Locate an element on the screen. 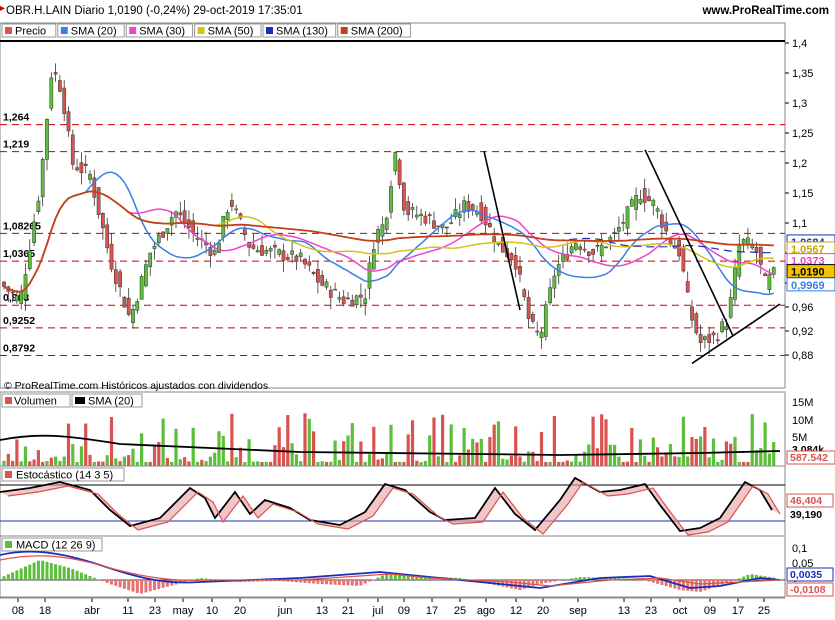  x-tick-label: may is located at coordinates (183, 611).